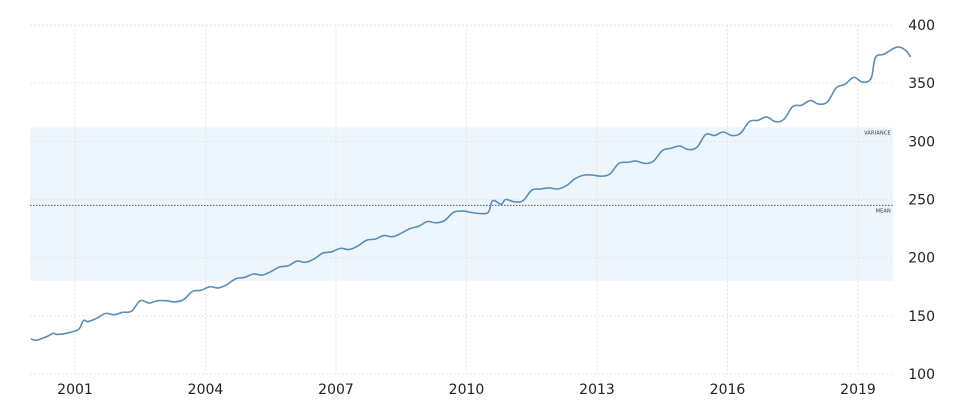  I want to click on x-axis-ticks: 2001 2004 2007 2010 2013 2016 2019, so click(466, 390).